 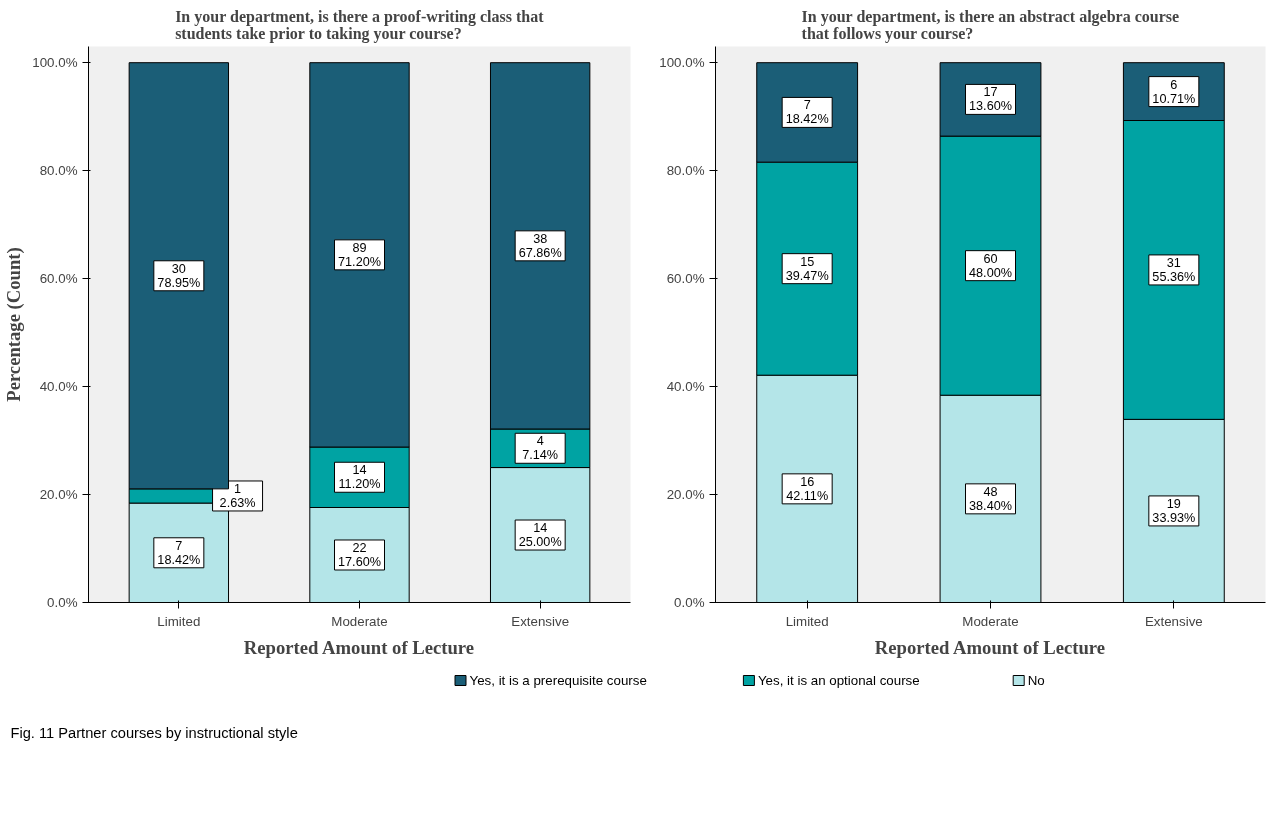 What do you see at coordinates (540, 245) in the screenshot?
I see `data-label: 38 67.86%` at bounding box center [540, 245].